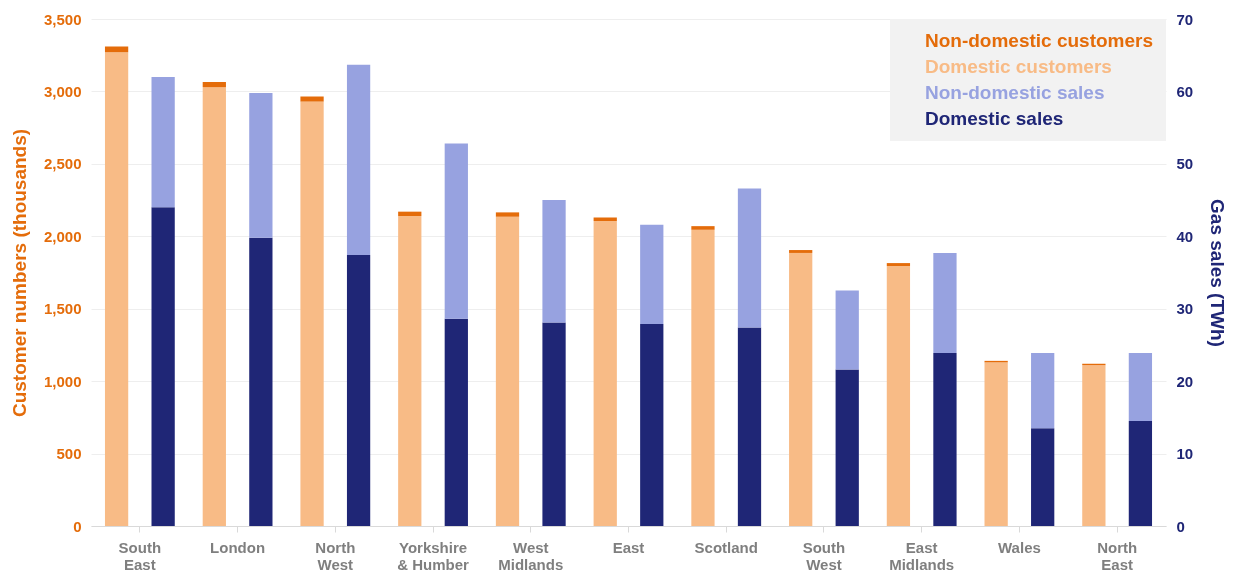  What do you see at coordinates (62, 381) in the screenshot?
I see `y-tick-label: 1,000` at bounding box center [62, 381].